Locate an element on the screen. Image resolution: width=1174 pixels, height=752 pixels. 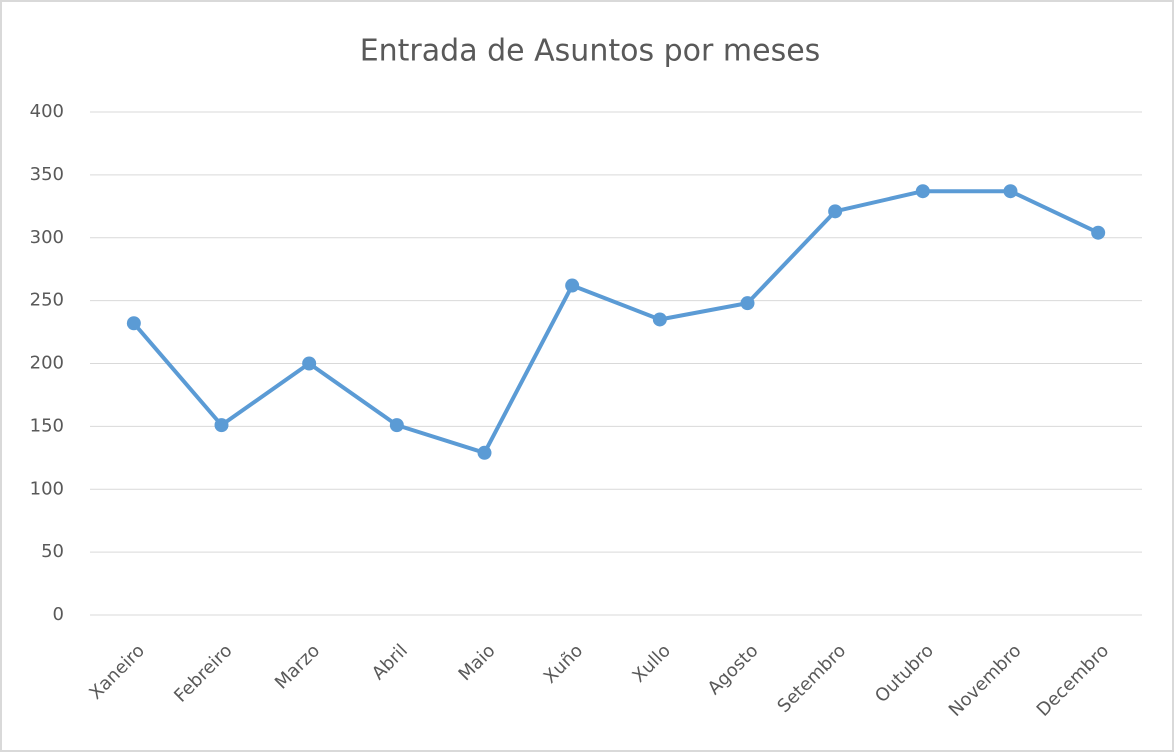
y-tick-label: 350 is located at coordinates (47, 174).